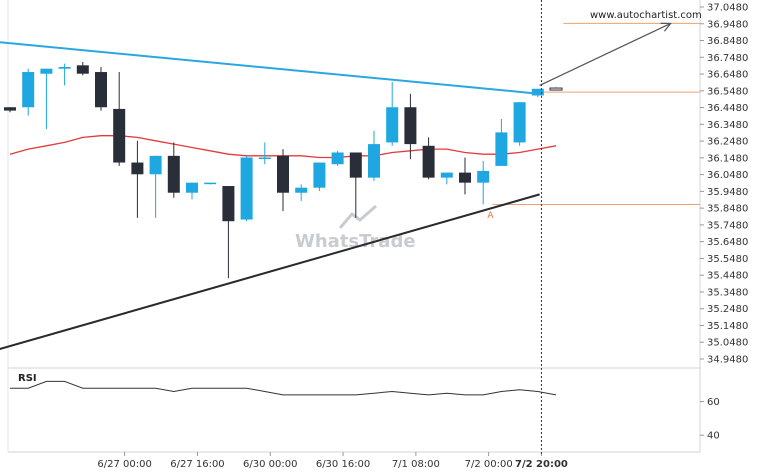 This screenshot has height=475, width=760. Describe the element at coordinates (727, 292) in the screenshot. I see `y-tick-label: 35.3480` at that location.